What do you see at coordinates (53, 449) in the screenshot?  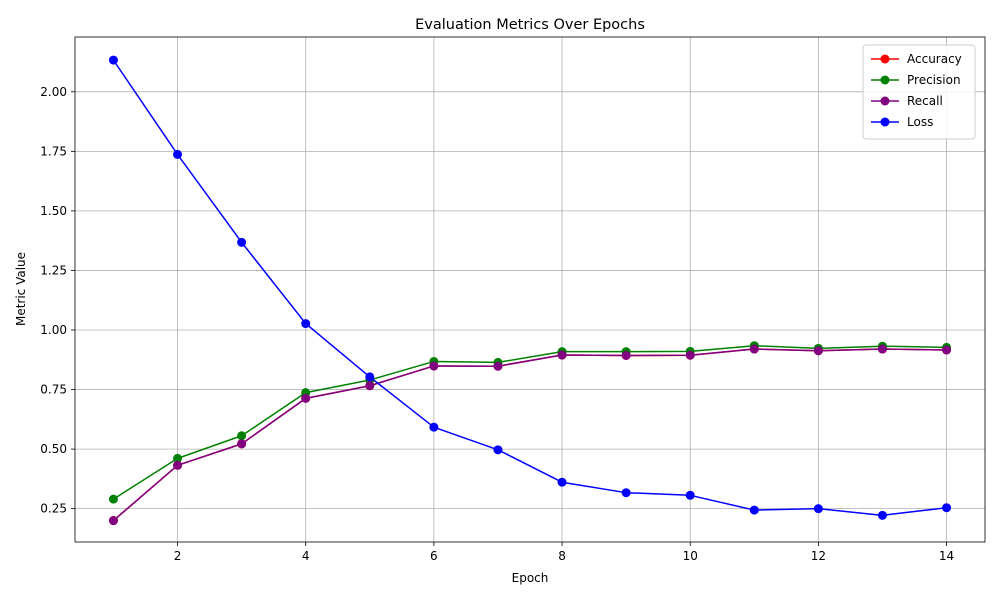 I see `y-tick-label: 0.50` at bounding box center [53, 449].